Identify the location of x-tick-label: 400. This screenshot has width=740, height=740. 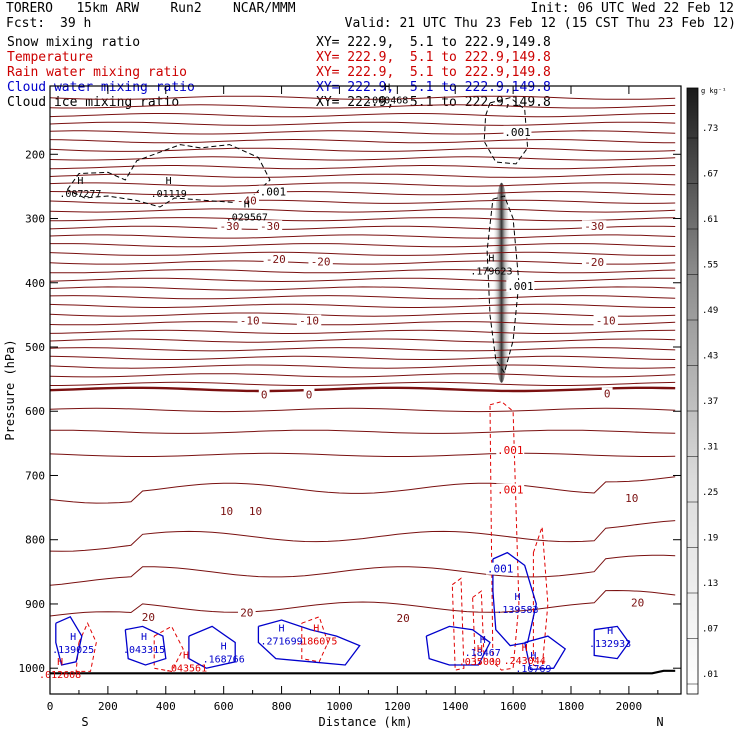
(166, 706).